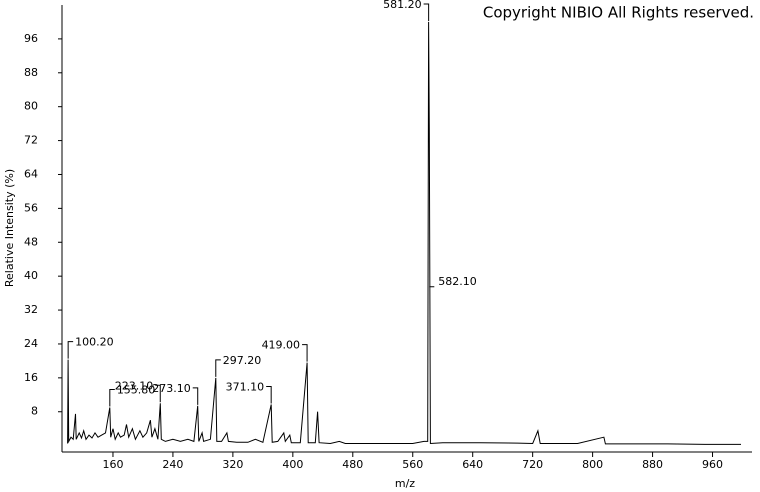  Describe the element at coordinates (31, 38) in the screenshot. I see `y-tick-label: 96` at that location.